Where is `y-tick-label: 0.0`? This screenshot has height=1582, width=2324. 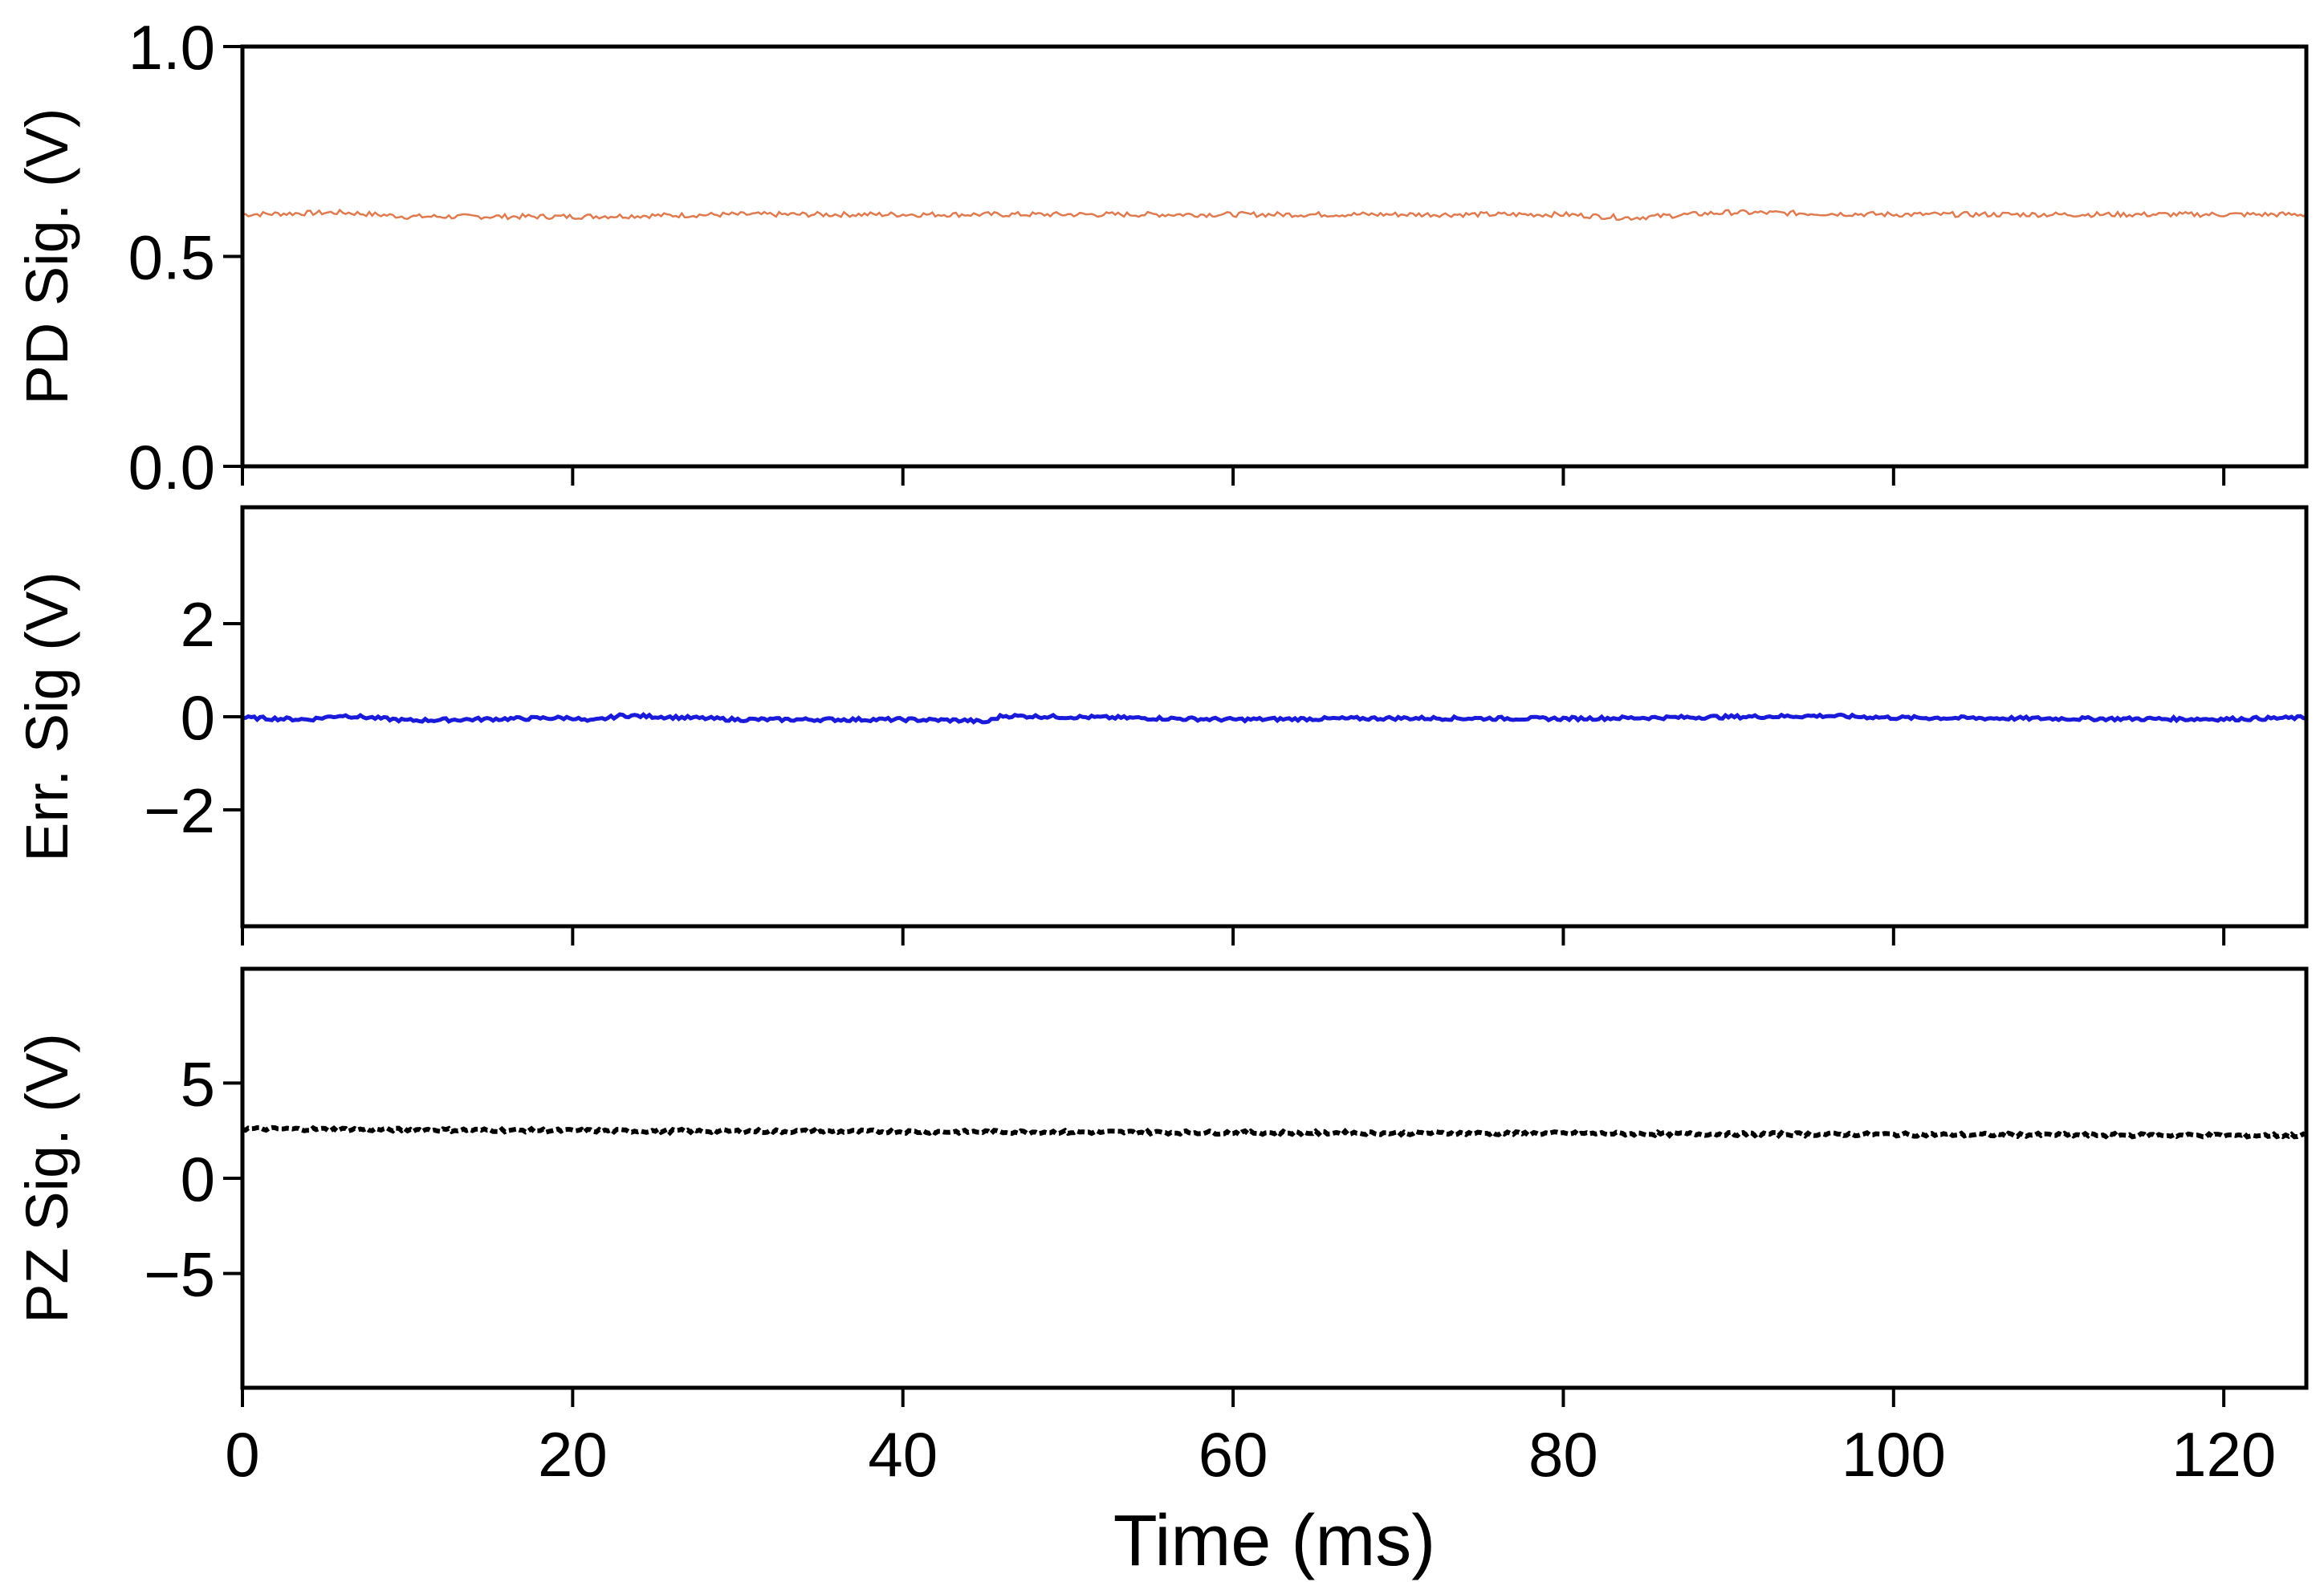
y-tick-label: 0.0 is located at coordinates (171, 467).